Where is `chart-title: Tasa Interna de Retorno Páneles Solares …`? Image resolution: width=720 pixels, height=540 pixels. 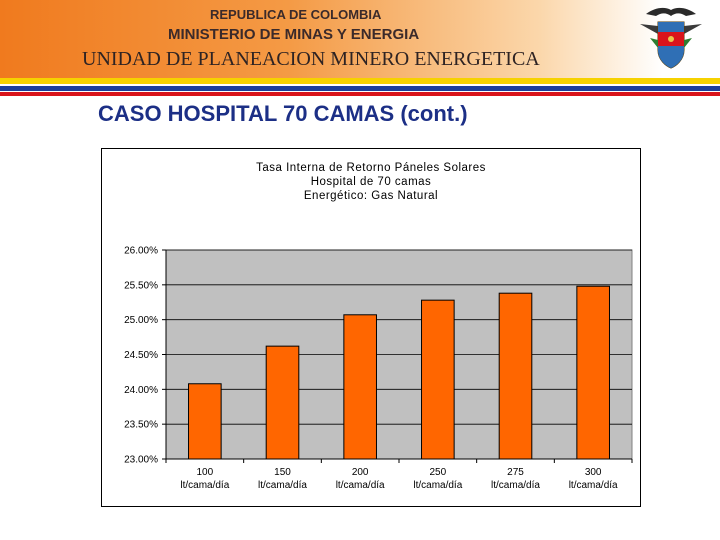 chart-title: Tasa Interna de Retorno Páneles Solares … is located at coordinates (371, 182).